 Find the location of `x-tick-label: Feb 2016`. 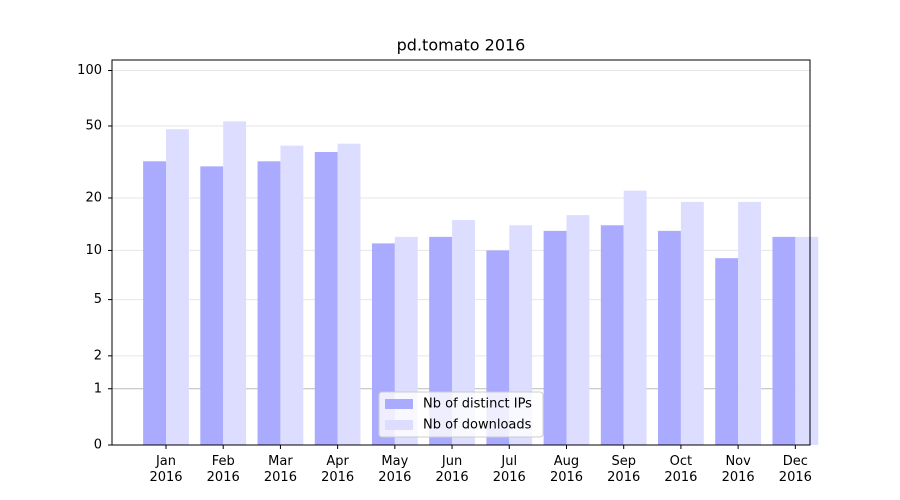

x-tick-label: Feb 2016 is located at coordinates (223, 469).